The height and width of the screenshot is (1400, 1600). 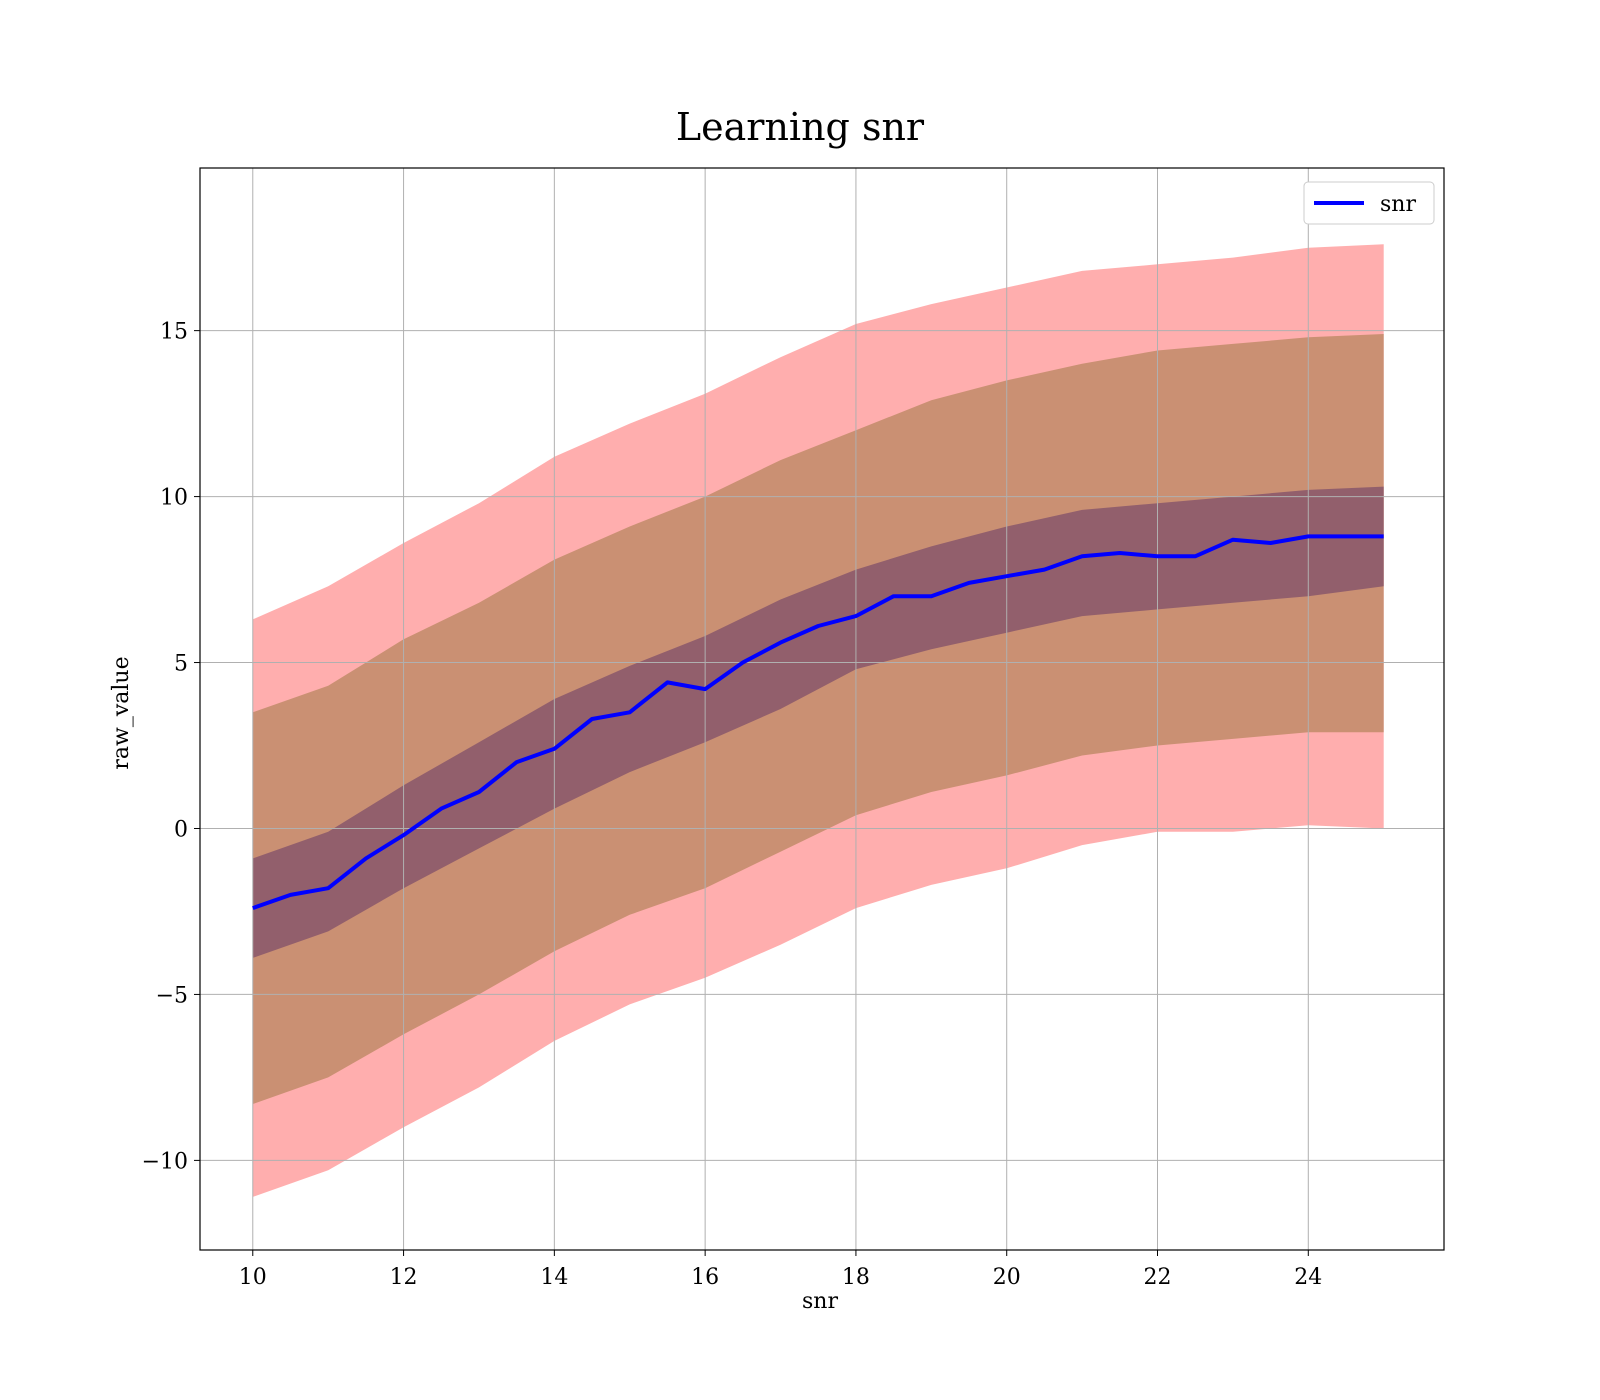 I want to click on x-tick-label: 24, so click(x=1308, y=1277).